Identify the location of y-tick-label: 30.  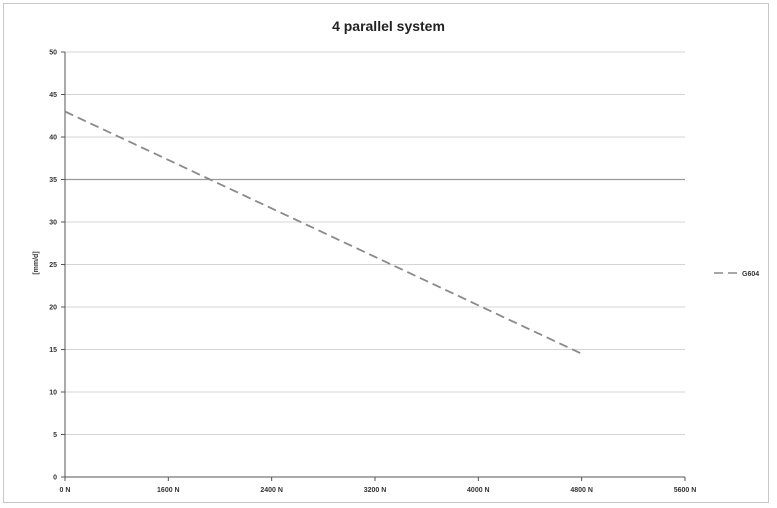
(53, 223).